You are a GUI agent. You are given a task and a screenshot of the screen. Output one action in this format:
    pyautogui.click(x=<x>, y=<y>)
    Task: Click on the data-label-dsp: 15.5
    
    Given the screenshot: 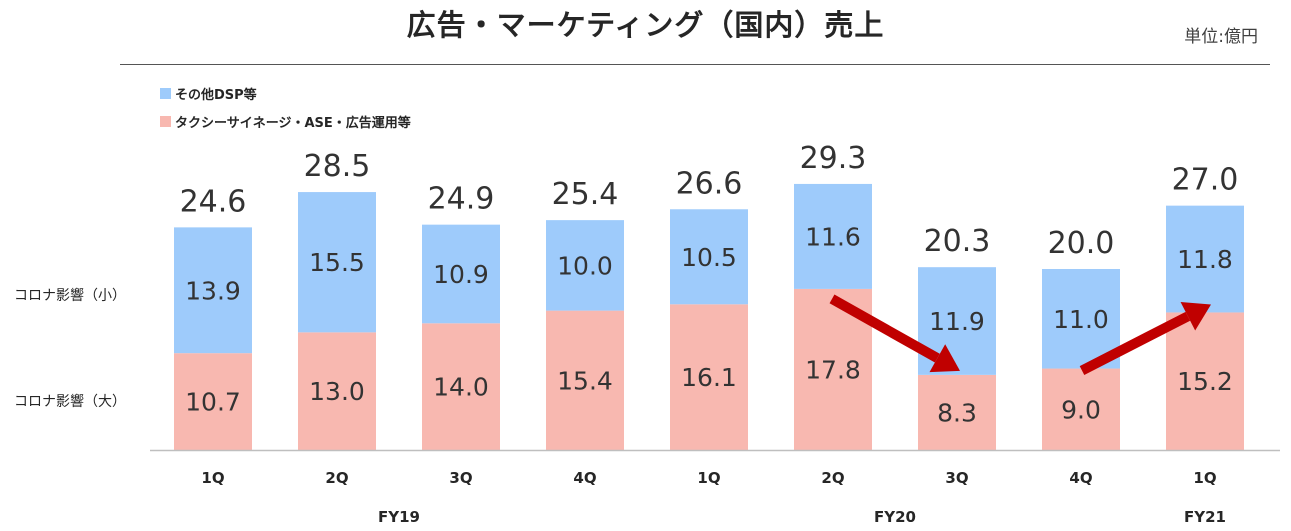 What is the action you would take?
    pyautogui.click(x=337, y=262)
    